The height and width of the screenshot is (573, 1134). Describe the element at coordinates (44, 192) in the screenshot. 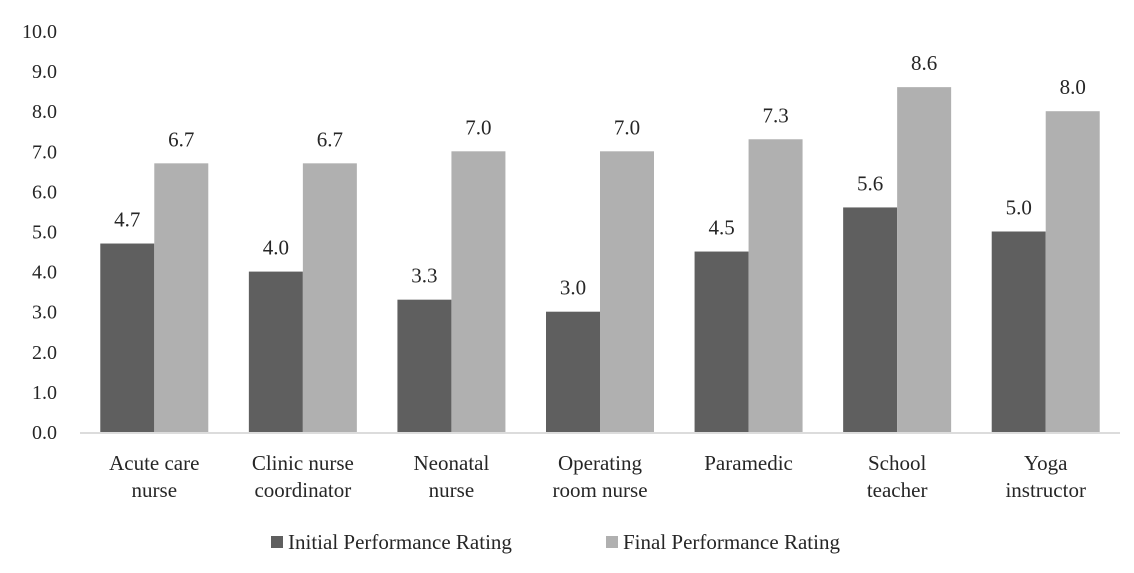

I see `y-tick-label: 6.0` at that location.